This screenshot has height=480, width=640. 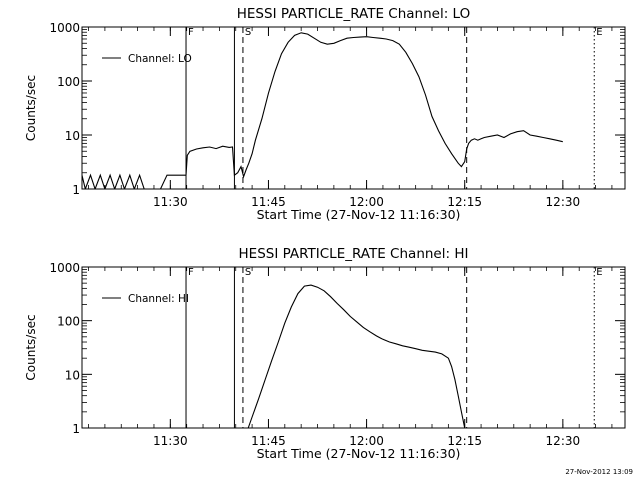 What do you see at coordinates (353, 14) in the screenshot?
I see `chart-title: HESSI PARTICLE_RATE Channel: LO` at bounding box center [353, 14].